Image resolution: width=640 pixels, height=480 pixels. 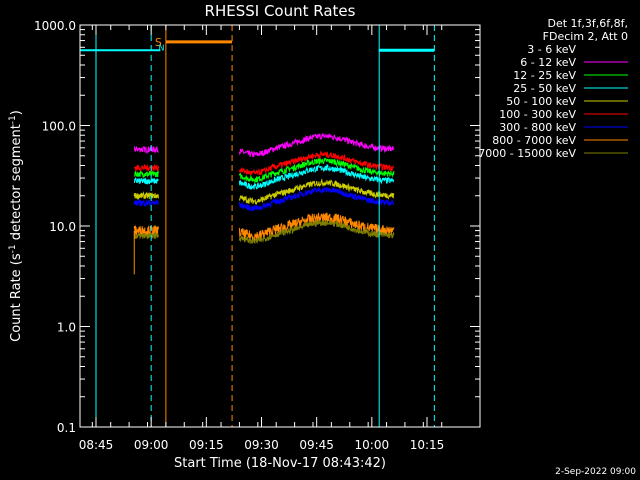 I want to click on y-axis-label: Count Rate (s-1 detector segment-1), so click(x=16, y=226).